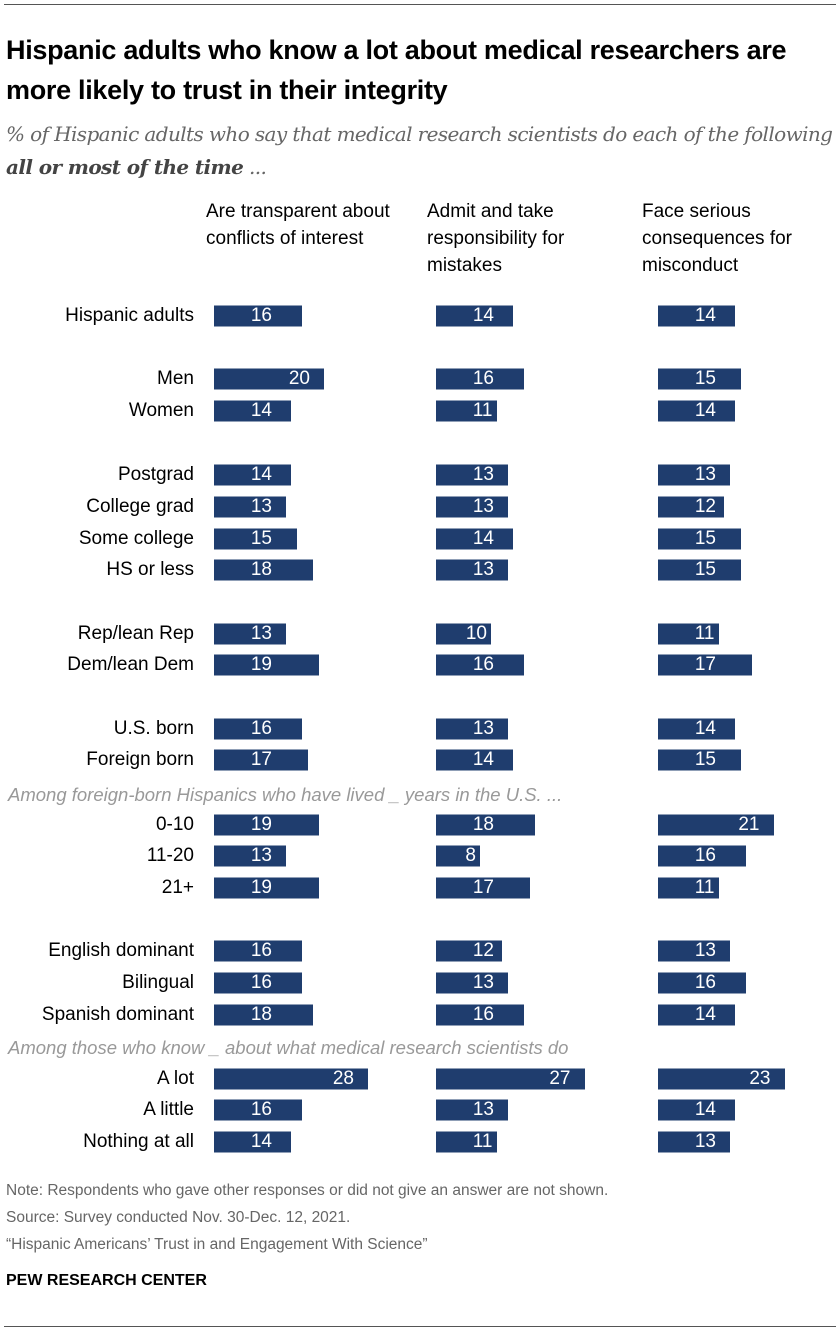 The image size is (840, 1332). Describe the element at coordinates (482, 410) in the screenshot. I see `data-label: 11` at that location.